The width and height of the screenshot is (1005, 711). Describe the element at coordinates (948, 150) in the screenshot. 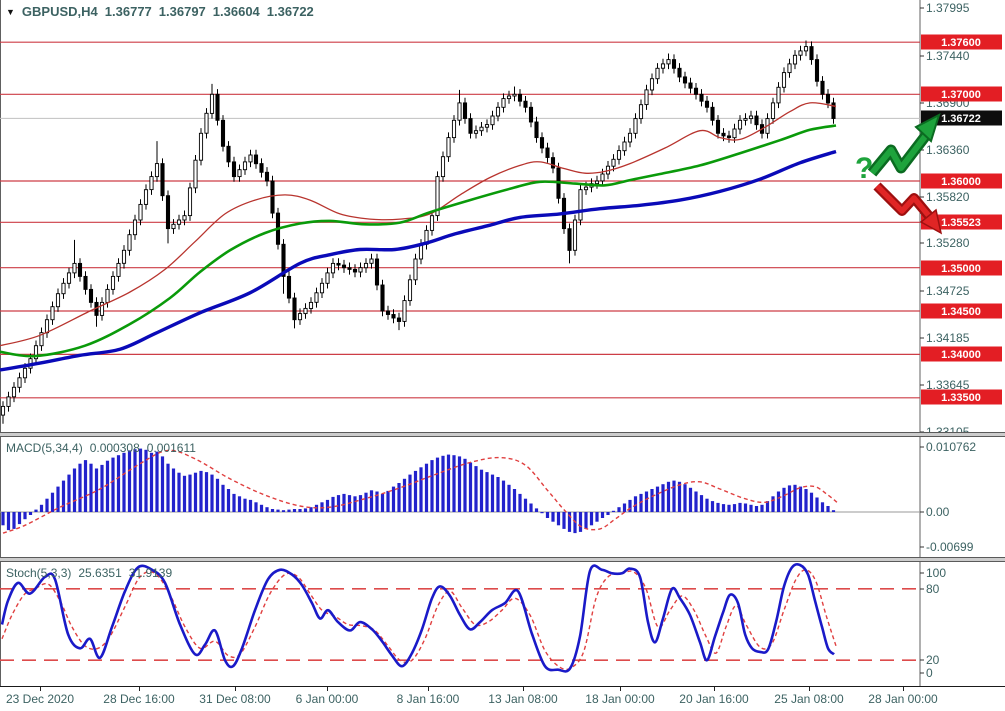

I see `price-tick-label: 1.36360` at that location.